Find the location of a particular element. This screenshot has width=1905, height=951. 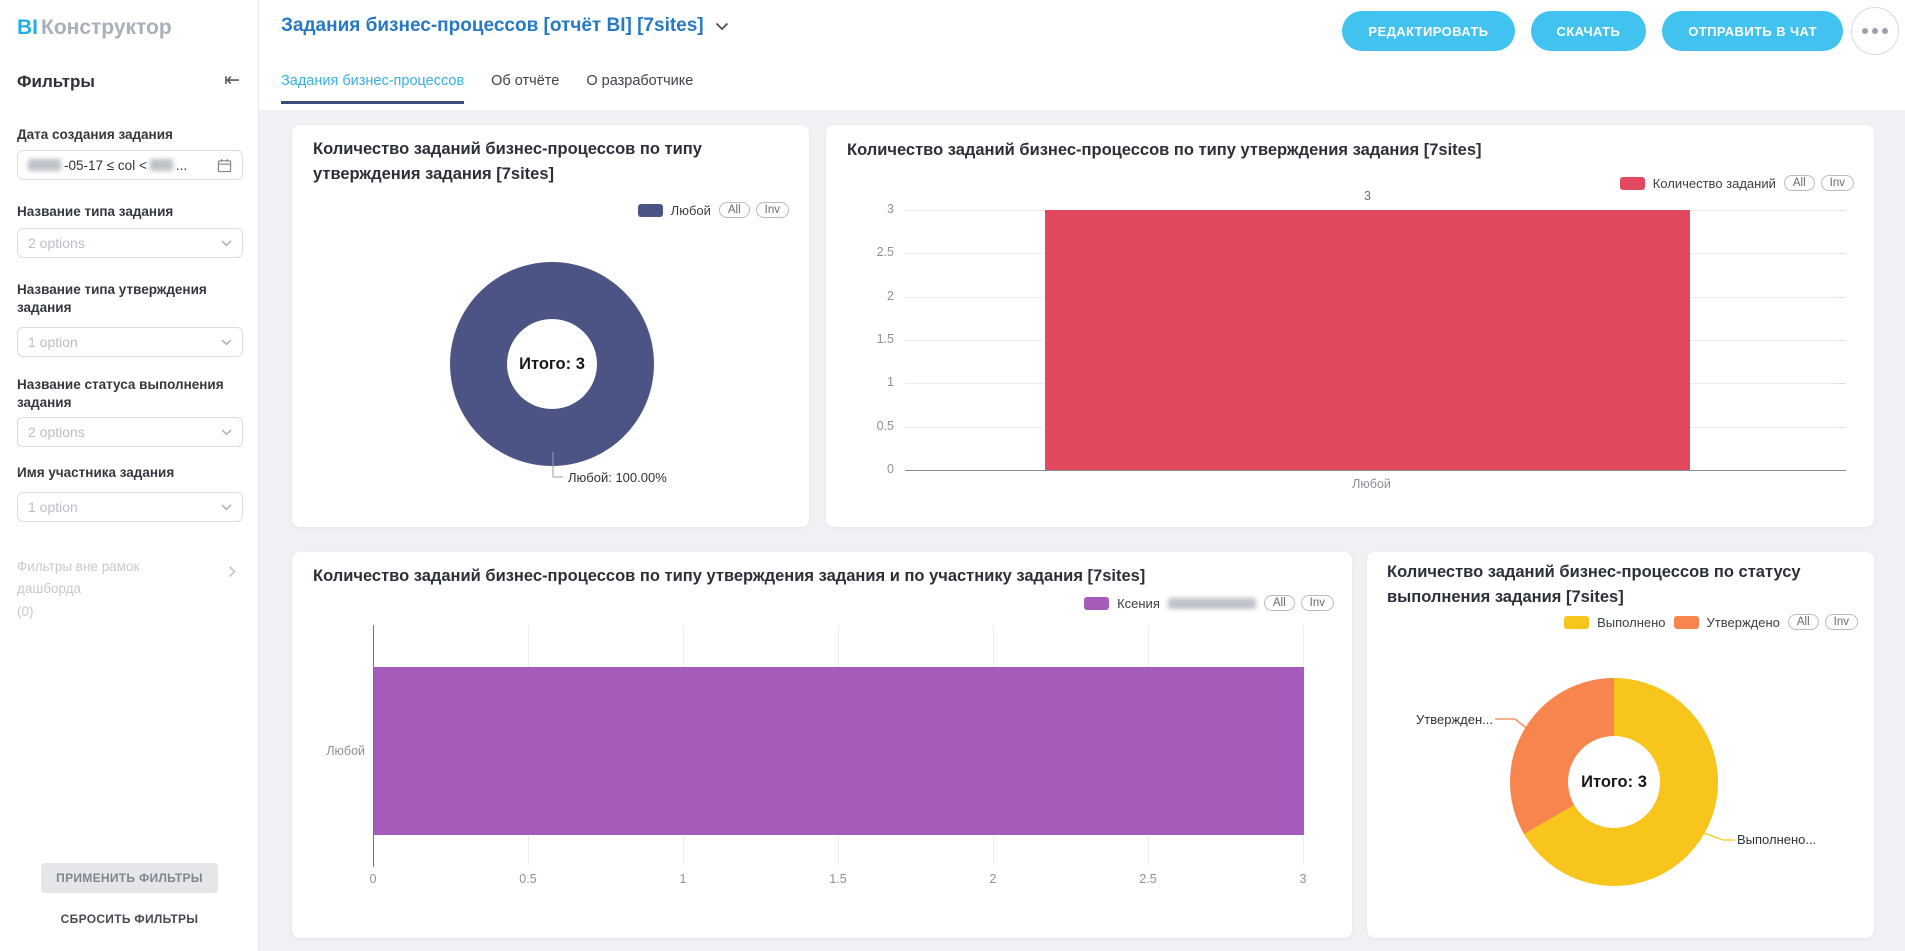

outer-filters-link: Фильтры вне рамок дашборда (0) is located at coordinates (112, 589).